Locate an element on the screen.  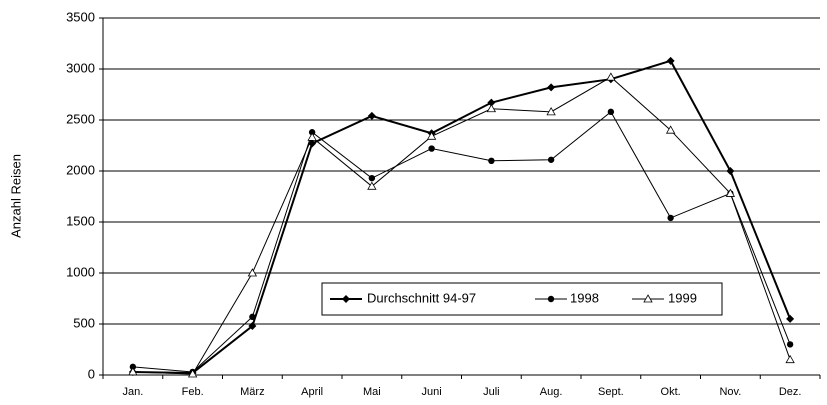
legend-label: 1999 is located at coordinates (682, 297).